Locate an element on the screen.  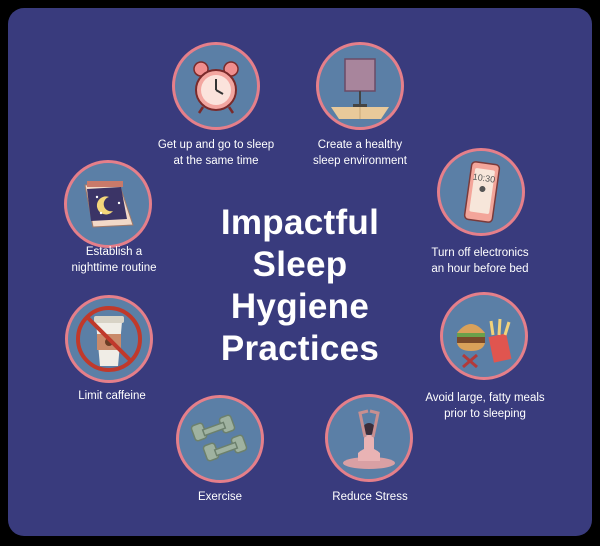
title-line-4: Practices is located at coordinates (300, 348).